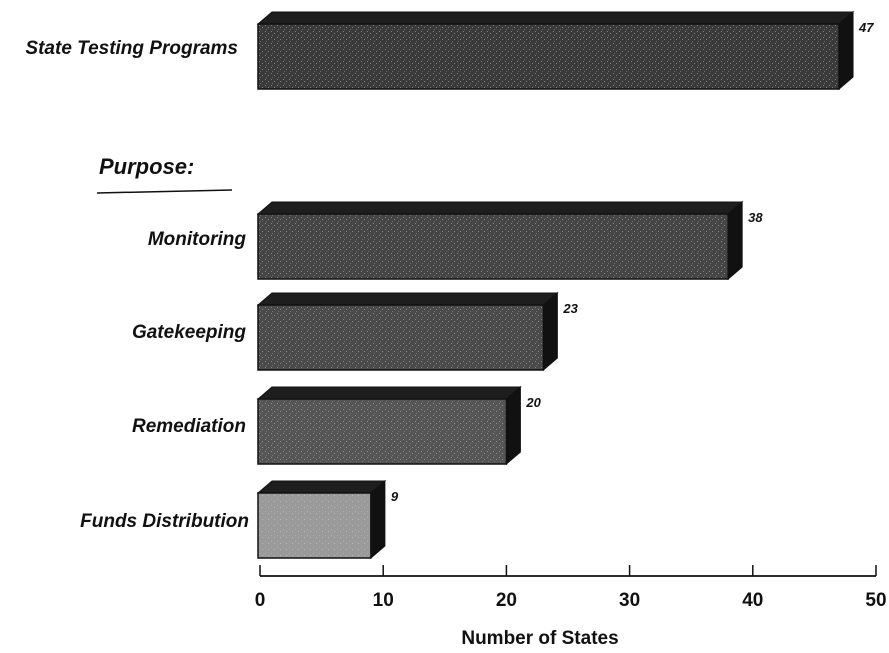  I want to click on bar-funds-distribution: 9, so click(327, 519).